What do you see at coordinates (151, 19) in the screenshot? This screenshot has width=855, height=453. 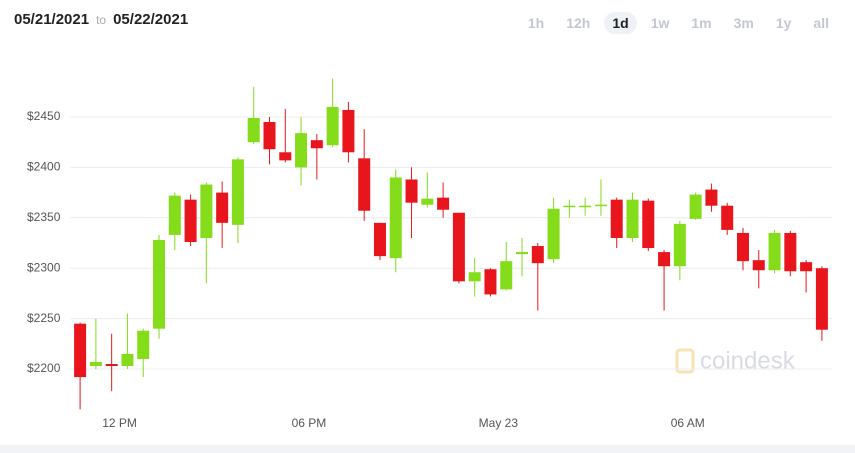 I see `end-date: 05/22/2021` at bounding box center [151, 19].